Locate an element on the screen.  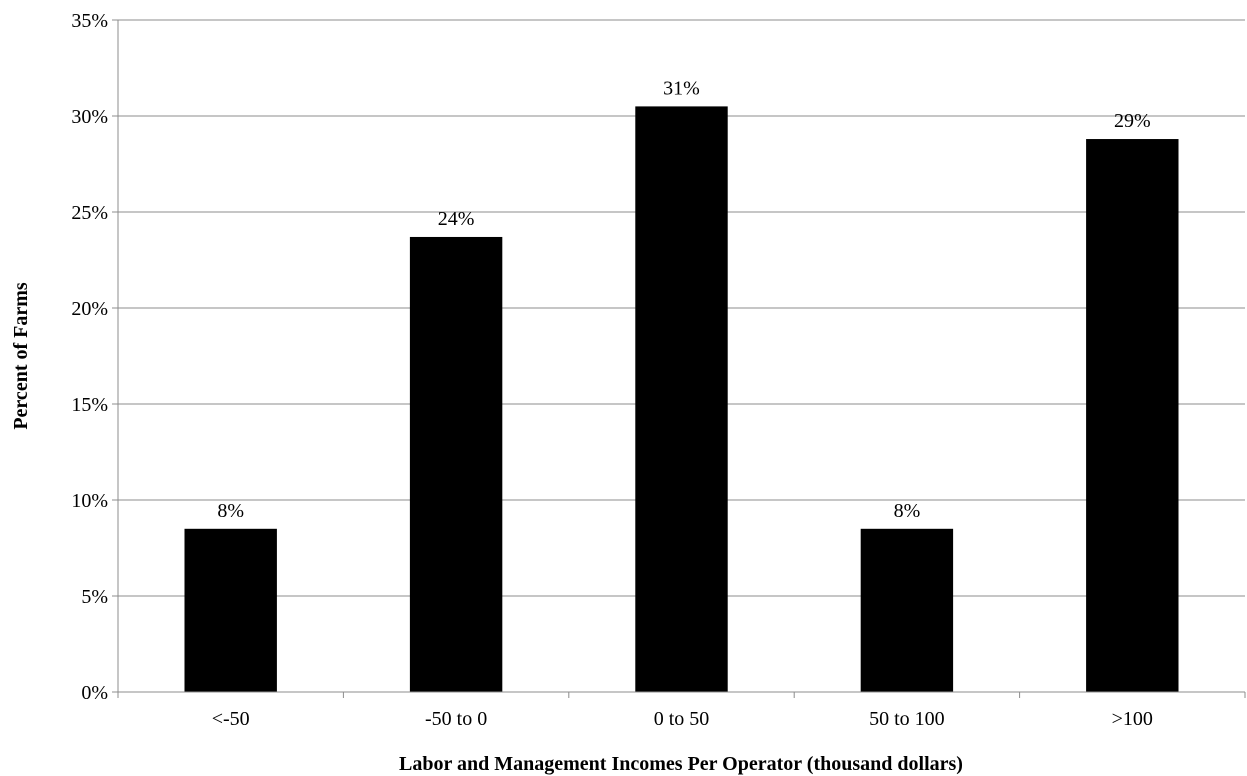
y-tick-label: 35% is located at coordinates (89, 21).